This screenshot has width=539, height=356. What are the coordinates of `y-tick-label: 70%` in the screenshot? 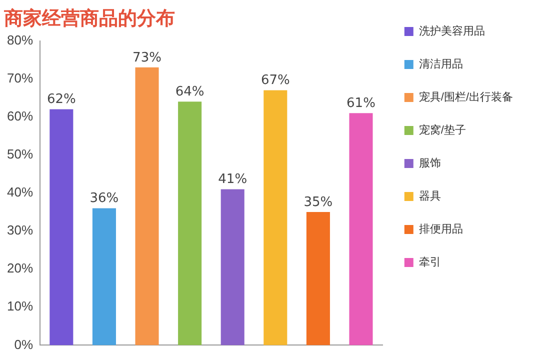 It's located at (20, 78).